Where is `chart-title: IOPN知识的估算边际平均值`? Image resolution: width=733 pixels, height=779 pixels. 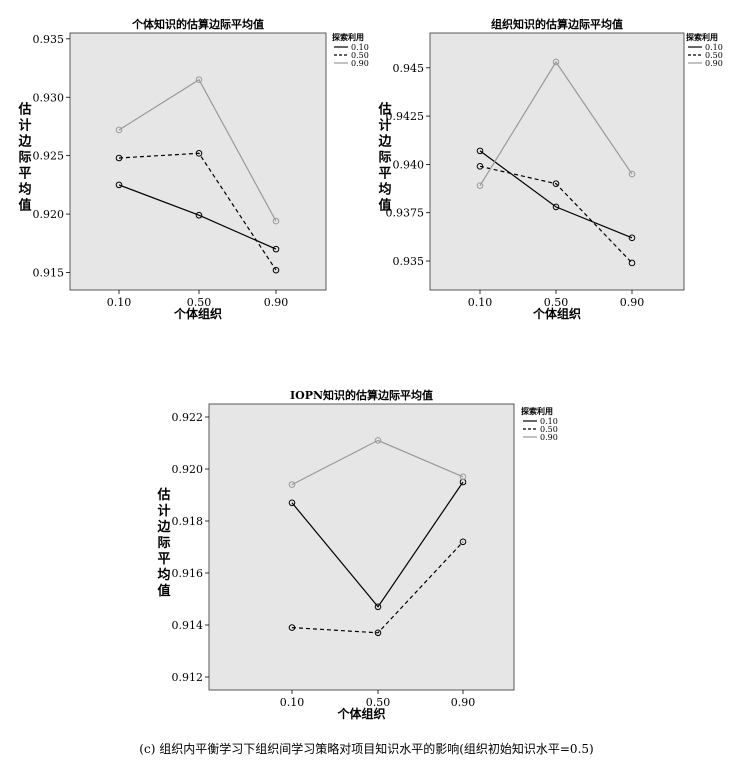 chart-title: IOPN知识的估算边际平均值 is located at coordinates (361, 395).